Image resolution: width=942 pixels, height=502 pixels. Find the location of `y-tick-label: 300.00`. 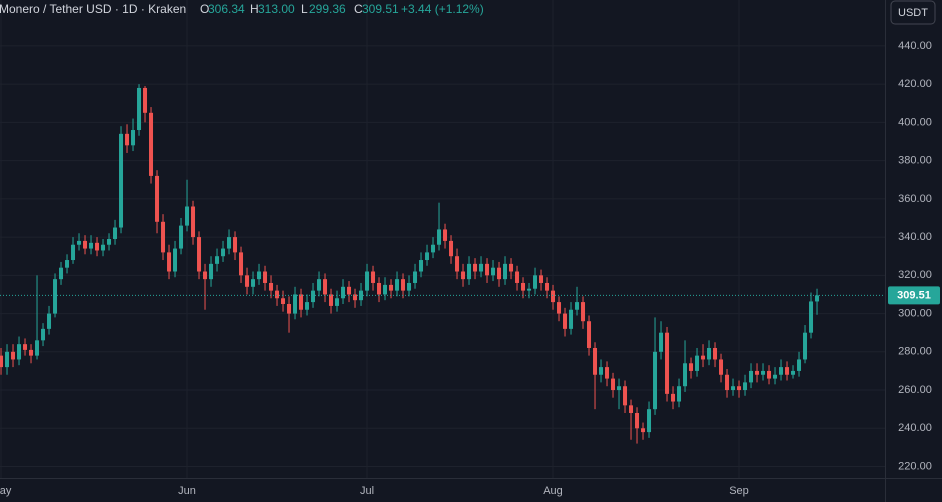

y-tick-label: 300.00 is located at coordinates (915, 313).